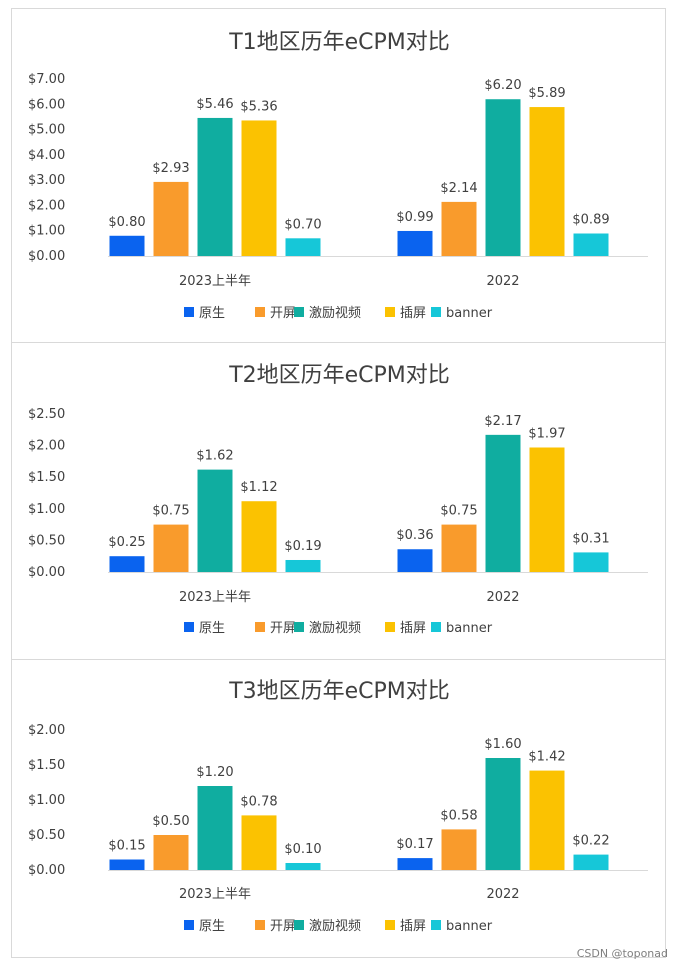  I want to click on data-label: $0.22, so click(590, 841).